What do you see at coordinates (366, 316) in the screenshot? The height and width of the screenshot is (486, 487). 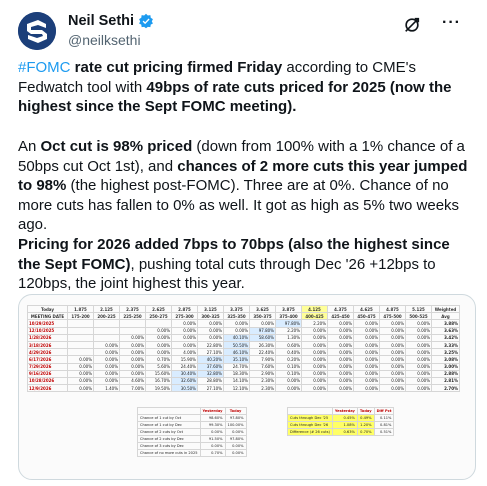 I see `table-cell: 450-475` at bounding box center [366, 316].